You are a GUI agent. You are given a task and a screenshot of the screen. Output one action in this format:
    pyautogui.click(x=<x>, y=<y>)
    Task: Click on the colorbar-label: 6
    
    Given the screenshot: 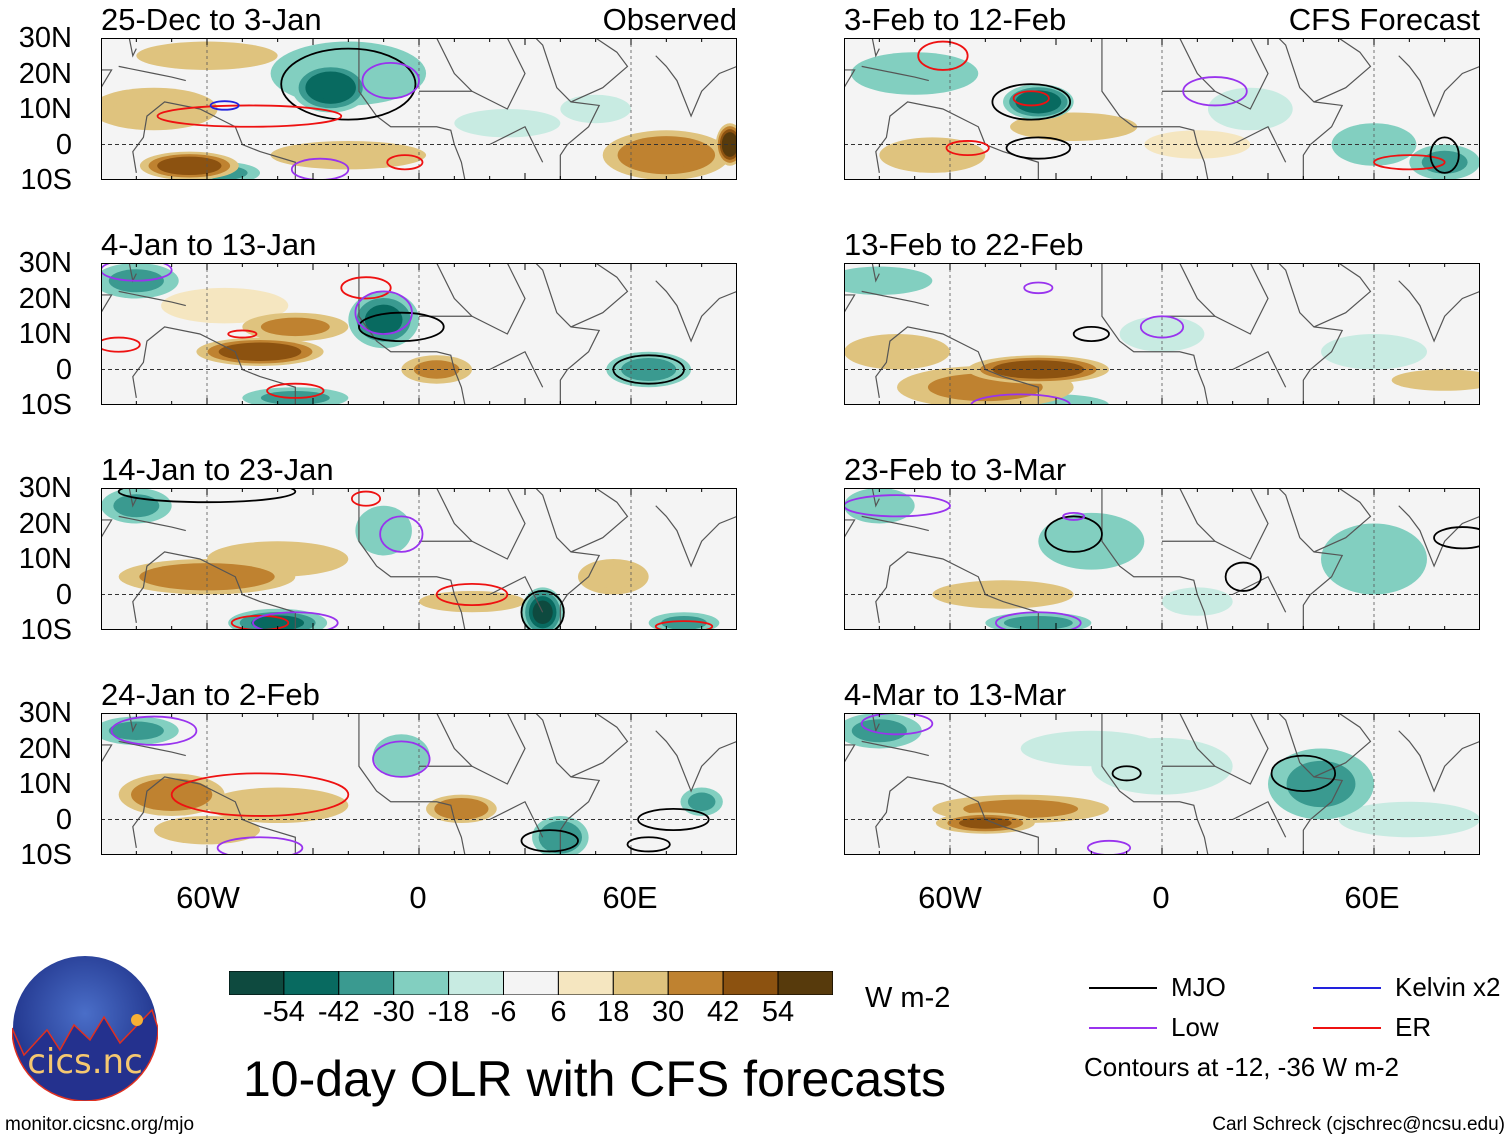 What is the action you would take?
    pyautogui.click(x=558, y=1012)
    